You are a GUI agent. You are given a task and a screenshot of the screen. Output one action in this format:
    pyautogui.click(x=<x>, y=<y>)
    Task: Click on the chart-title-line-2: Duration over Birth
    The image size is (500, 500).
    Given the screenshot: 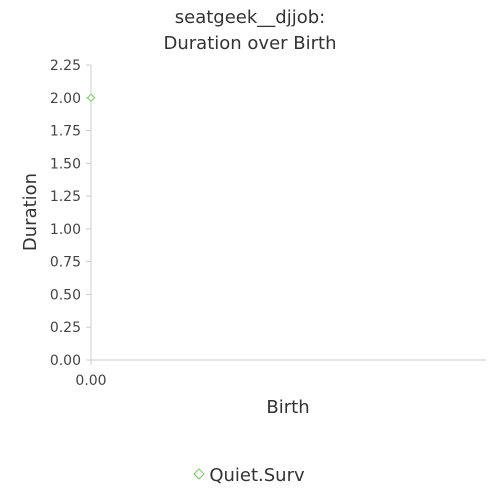 What is the action you would take?
    pyautogui.click(x=250, y=43)
    